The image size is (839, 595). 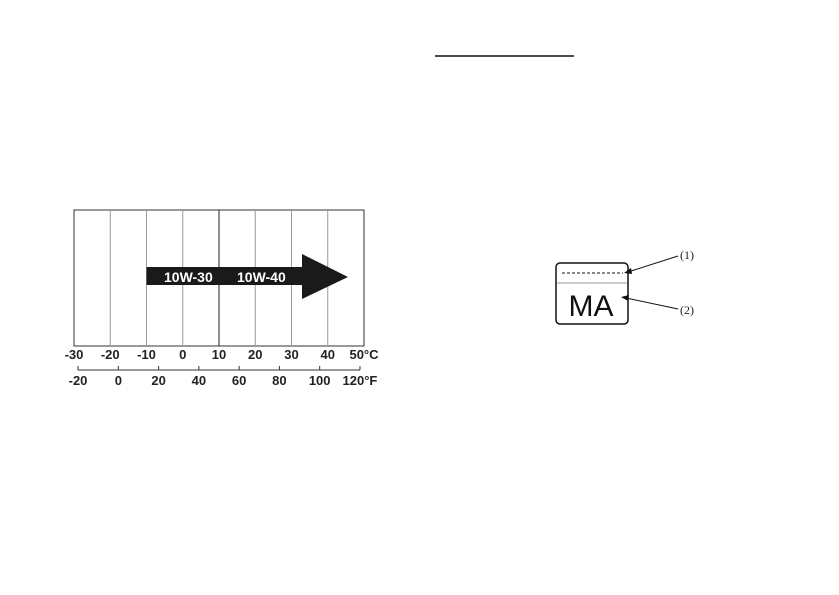 I want to click on fahrenheit-tick-label: 60, so click(x=239, y=380).